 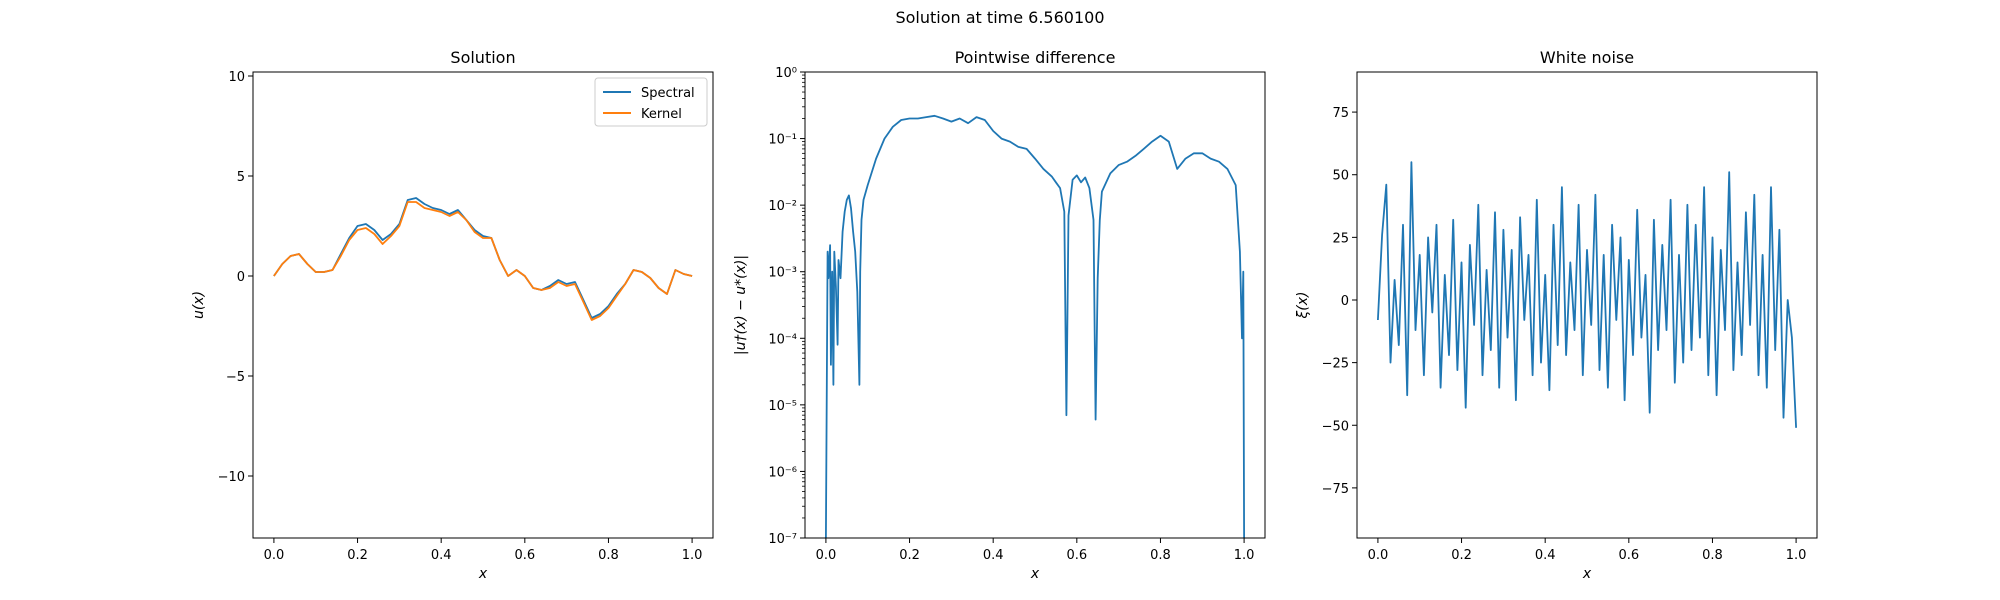 What do you see at coordinates (782, 140) in the screenshot?
I see `y-tick-label: 10⁻¹` at bounding box center [782, 140].